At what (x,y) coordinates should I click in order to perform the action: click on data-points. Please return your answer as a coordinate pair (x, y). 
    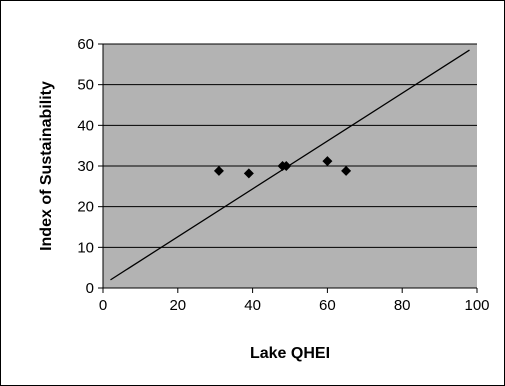
    Looking at the image, I should click on (282, 167).